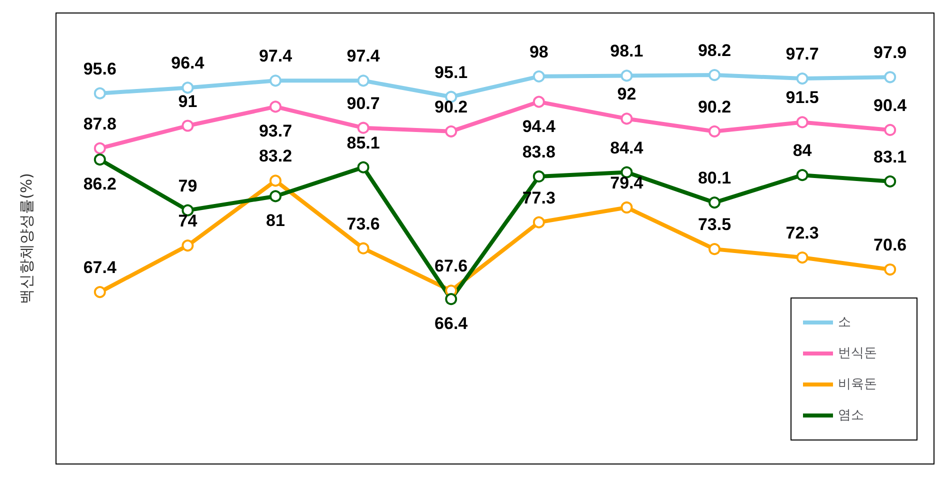 The image size is (950, 478). I want to click on legend-label: 비육돈, so click(857, 384).